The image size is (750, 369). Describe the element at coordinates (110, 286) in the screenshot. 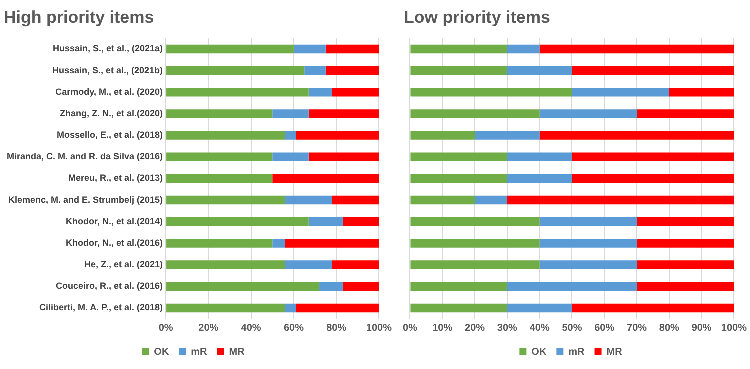

I see `y-tick-label: Couceiro, R., et al. (2016)` at that location.